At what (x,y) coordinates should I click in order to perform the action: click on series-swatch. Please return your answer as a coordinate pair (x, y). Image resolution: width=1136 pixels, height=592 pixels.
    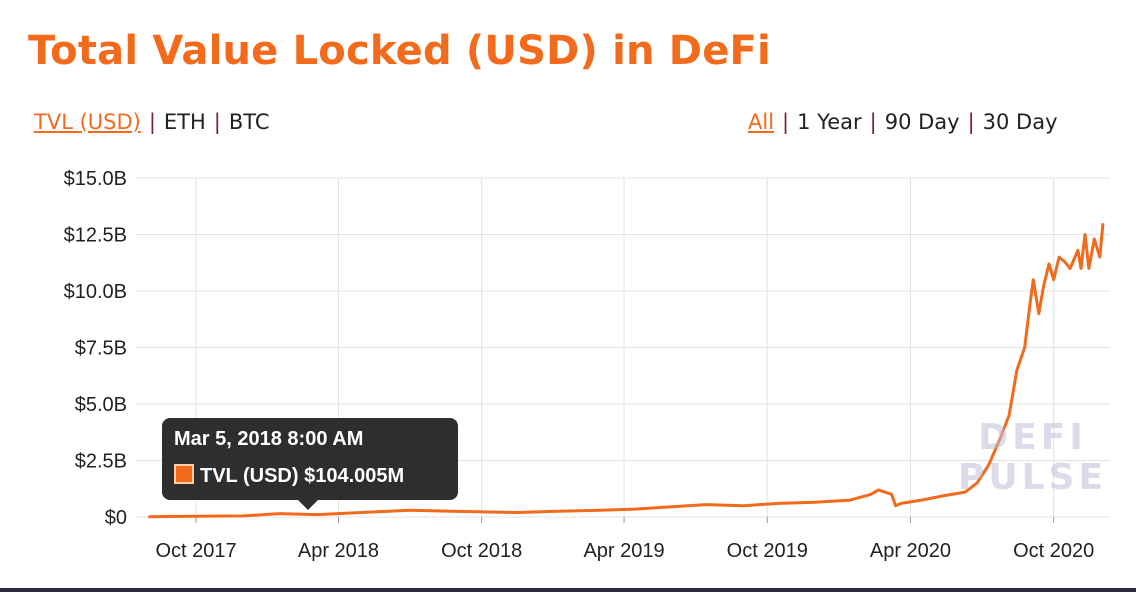
    Looking at the image, I should click on (184, 474).